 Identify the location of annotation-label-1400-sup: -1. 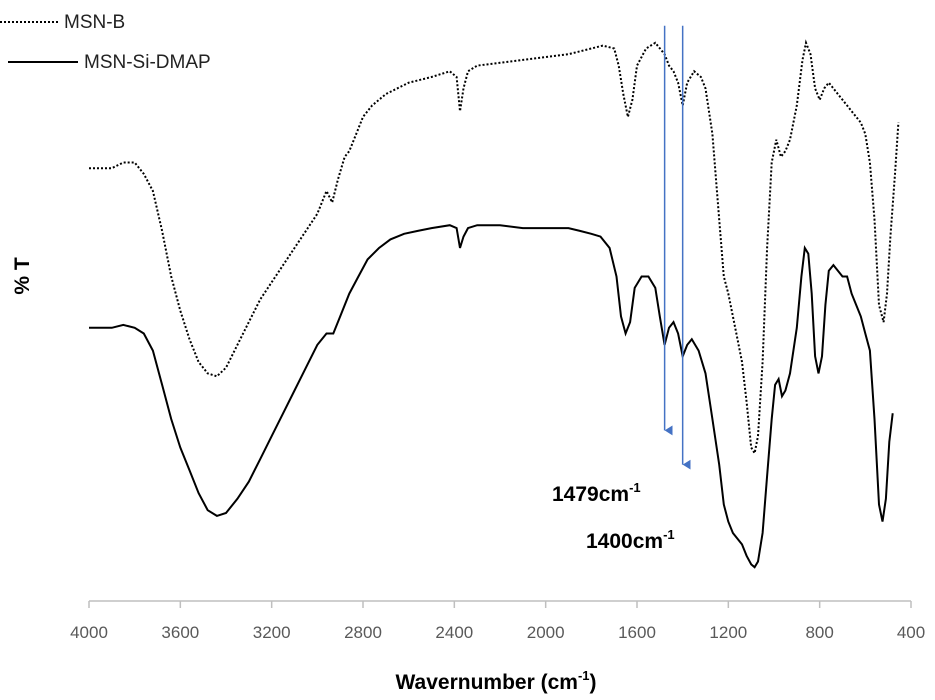
(669, 534).